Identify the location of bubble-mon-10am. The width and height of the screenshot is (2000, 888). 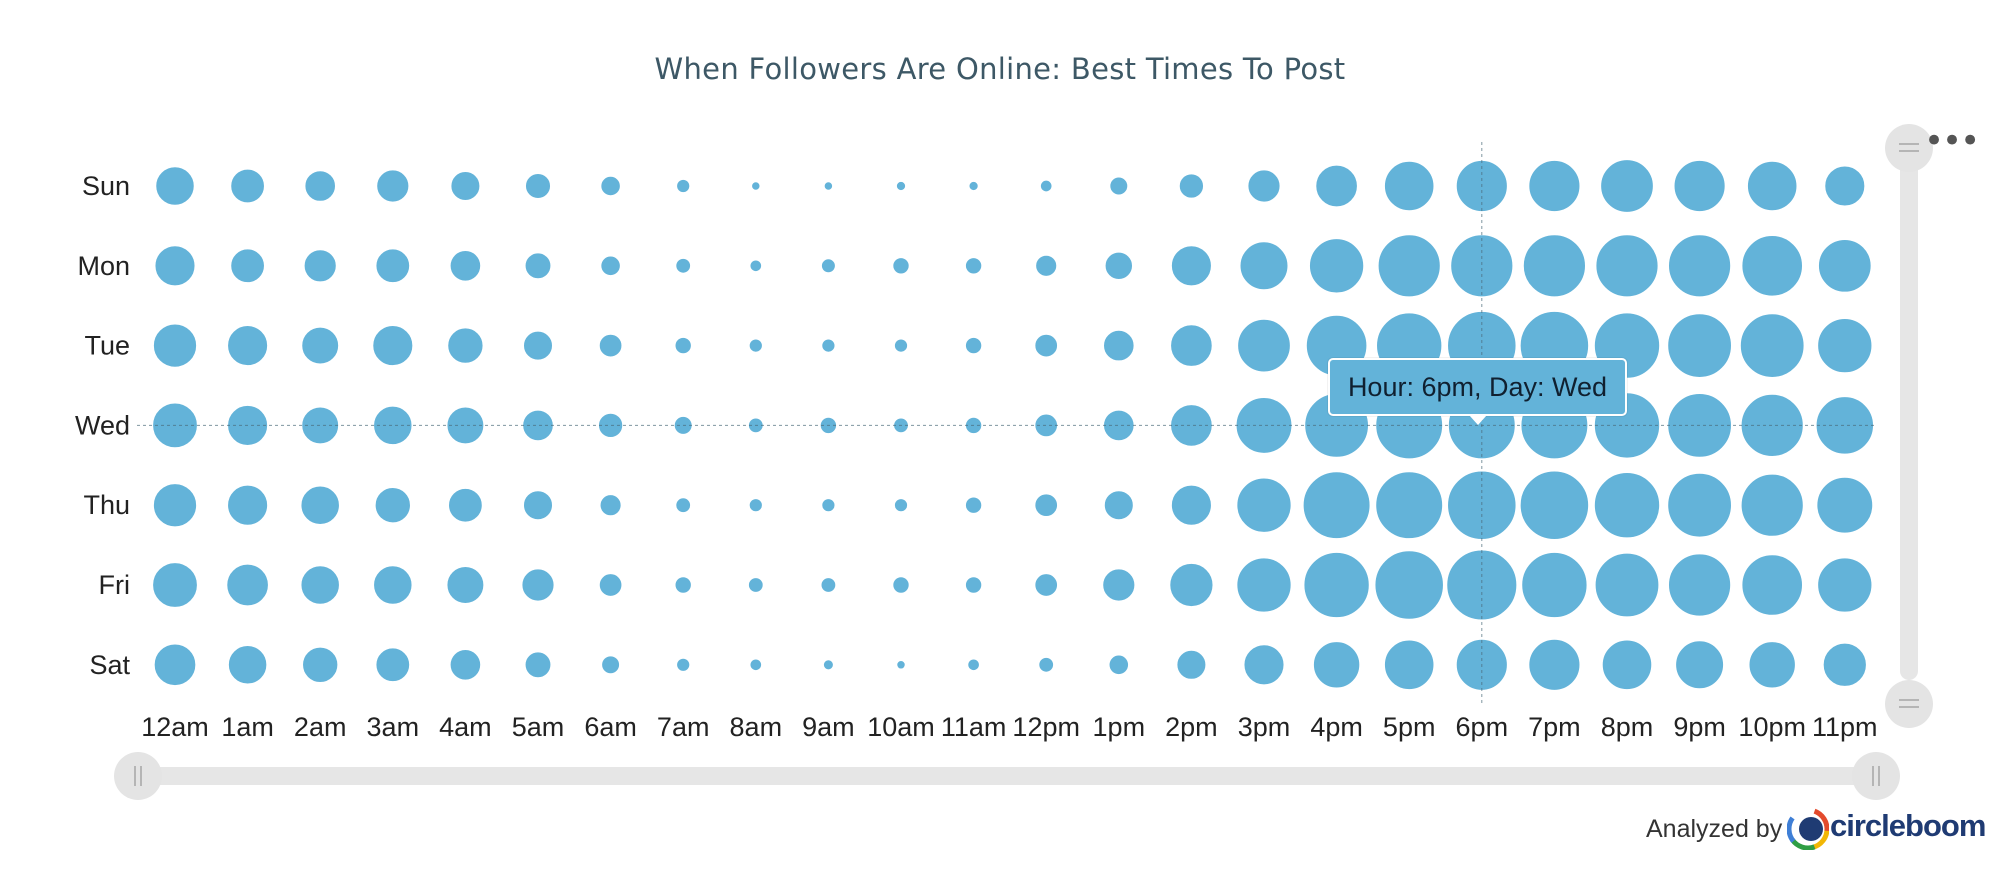
(901, 266).